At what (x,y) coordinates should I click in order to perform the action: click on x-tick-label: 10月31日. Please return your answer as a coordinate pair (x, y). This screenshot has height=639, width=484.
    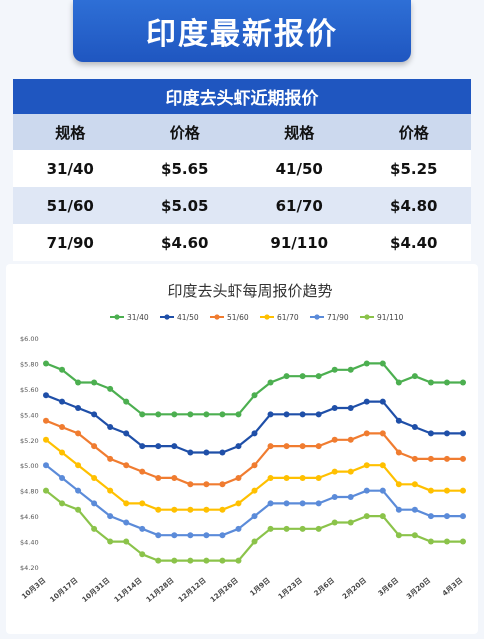
    Looking at the image, I should click on (96, 590).